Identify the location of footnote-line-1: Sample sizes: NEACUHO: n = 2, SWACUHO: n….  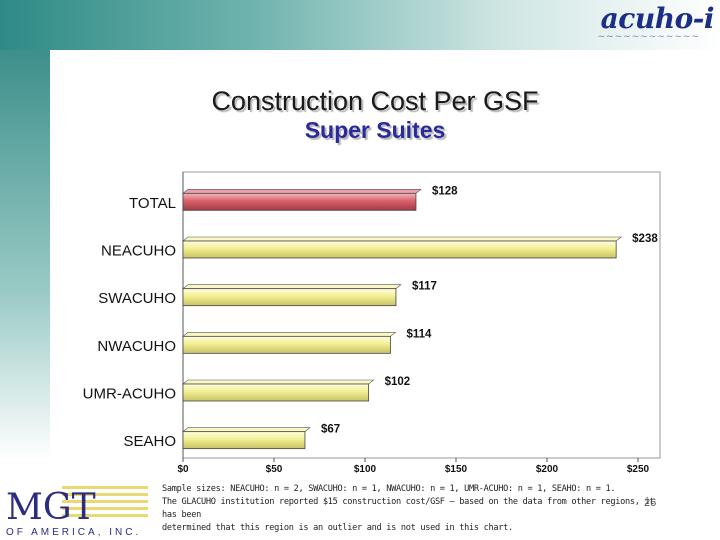
(389, 489).